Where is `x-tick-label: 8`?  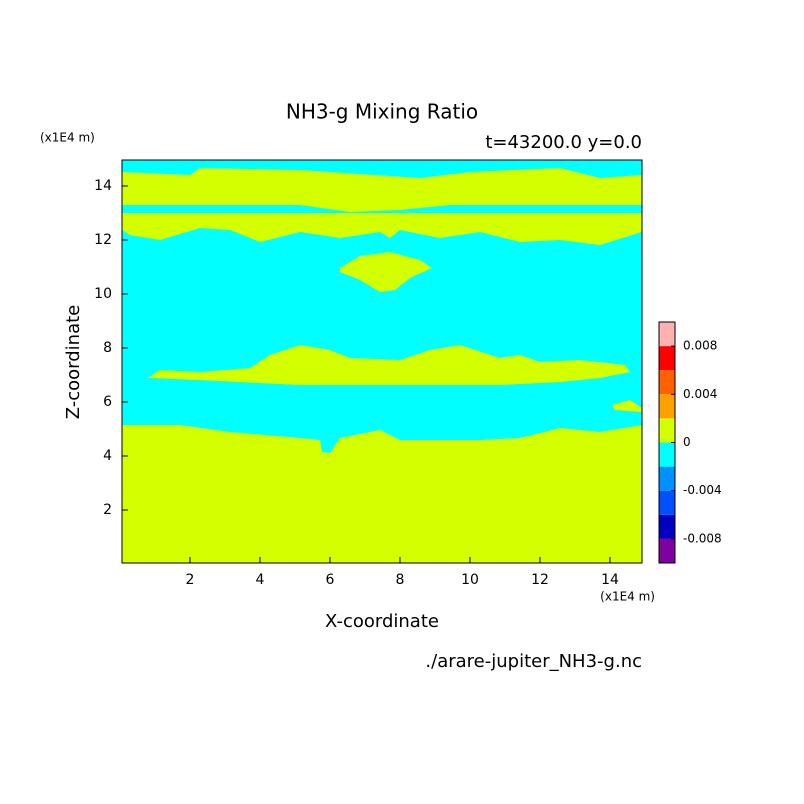 x-tick-label: 8 is located at coordinates (400, 580).